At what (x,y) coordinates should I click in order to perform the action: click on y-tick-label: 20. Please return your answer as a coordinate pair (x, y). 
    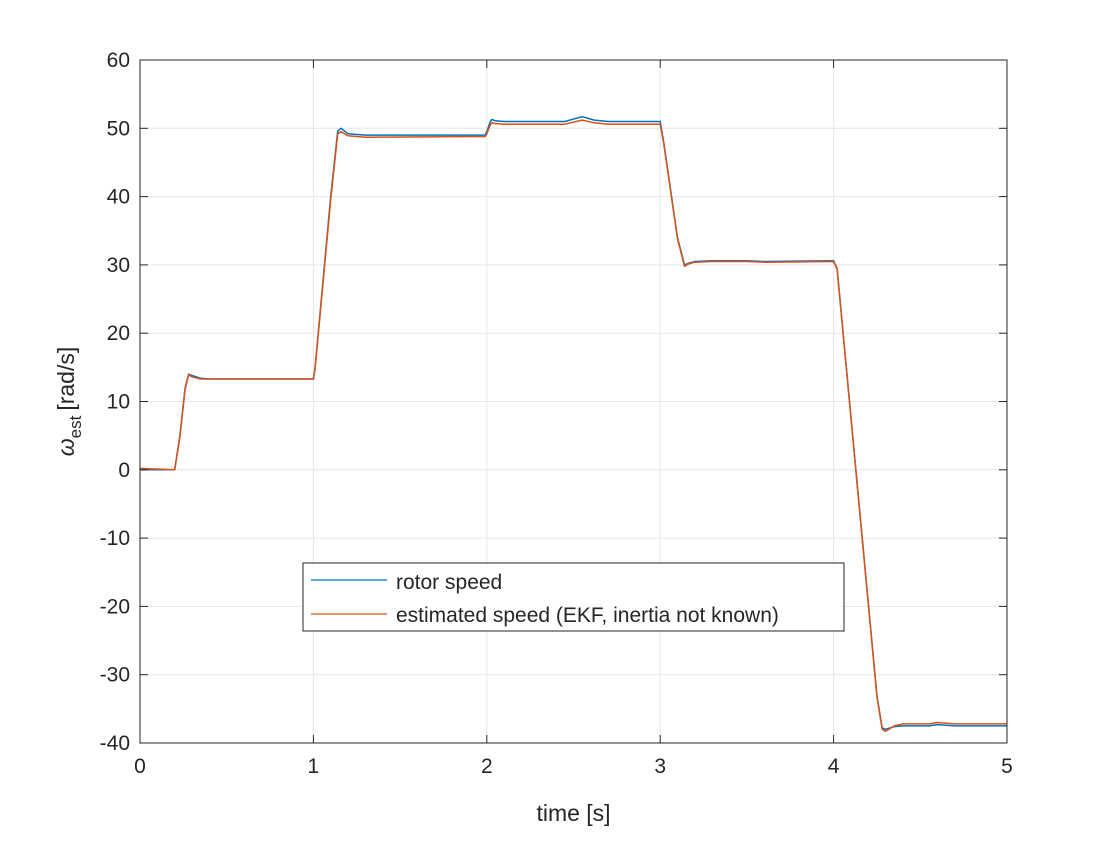
    Looking at the image, I should click on (118, 333).